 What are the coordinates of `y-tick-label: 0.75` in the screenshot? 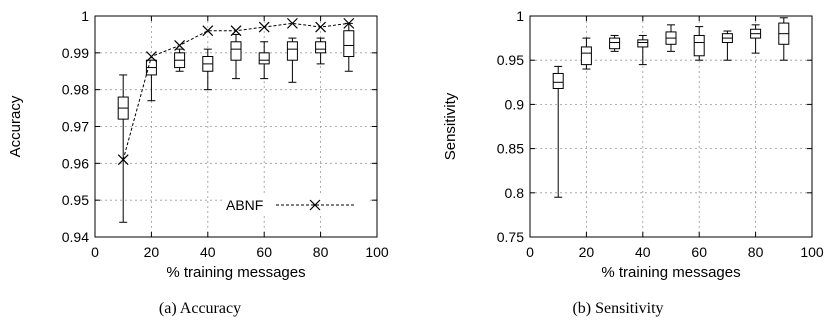 It's located at (510, 237).